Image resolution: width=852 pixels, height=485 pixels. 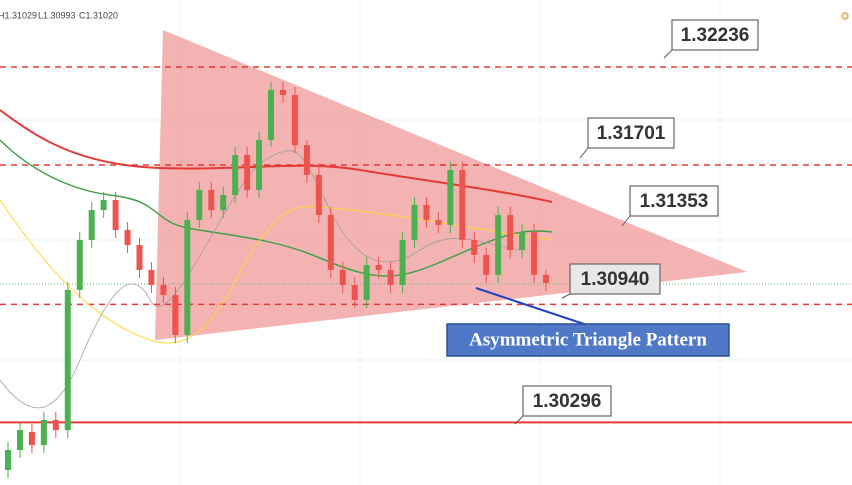 I want to click on level-label: 1.30940, so click(x=615, y=279).